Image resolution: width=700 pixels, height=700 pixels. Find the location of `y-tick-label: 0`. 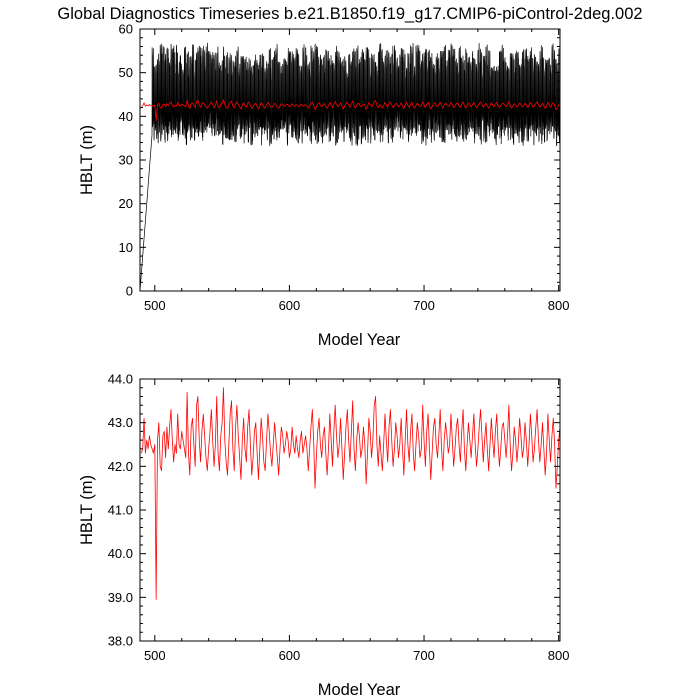

y-tick-label: 0 is located at coordinates (129, 291).